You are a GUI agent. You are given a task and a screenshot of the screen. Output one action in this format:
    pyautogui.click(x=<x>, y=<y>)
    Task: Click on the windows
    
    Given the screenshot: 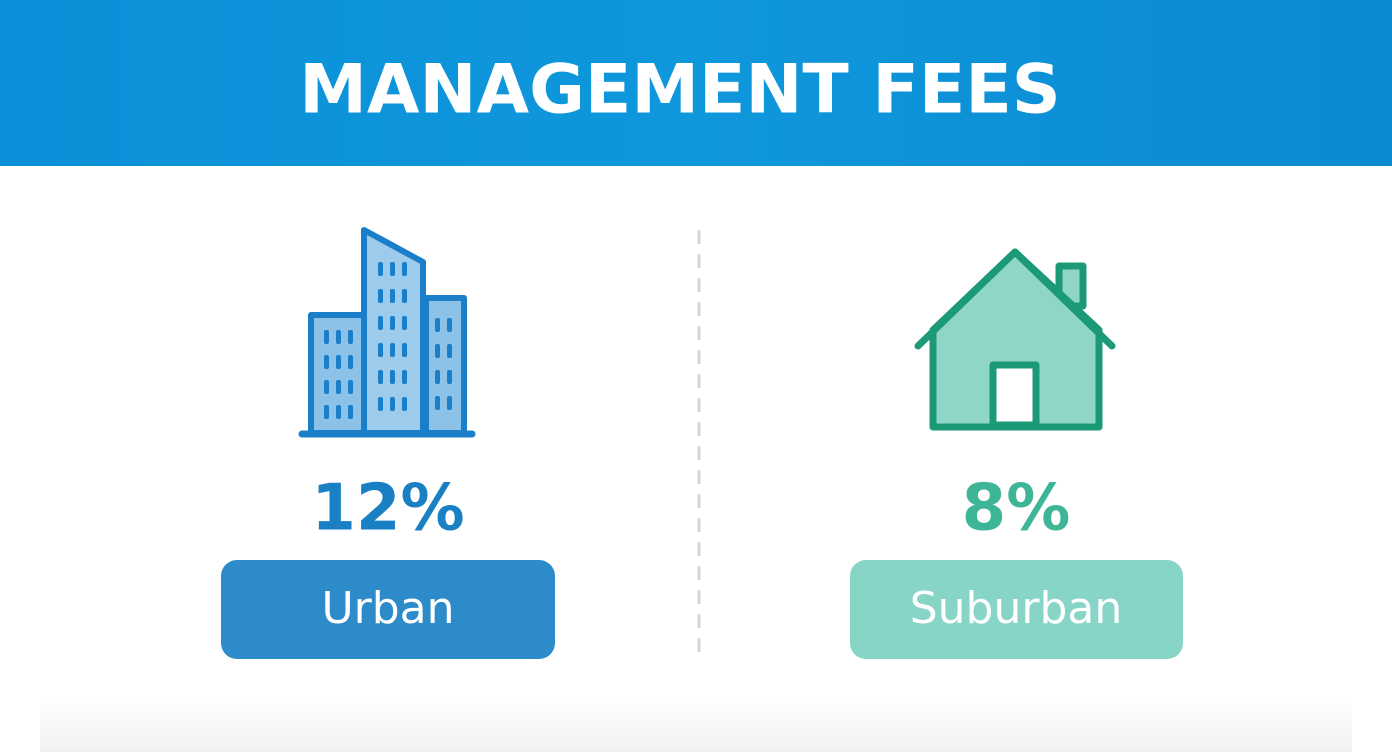 What is the action you would take?
    pyautogui.click(x=388, y=340)
    